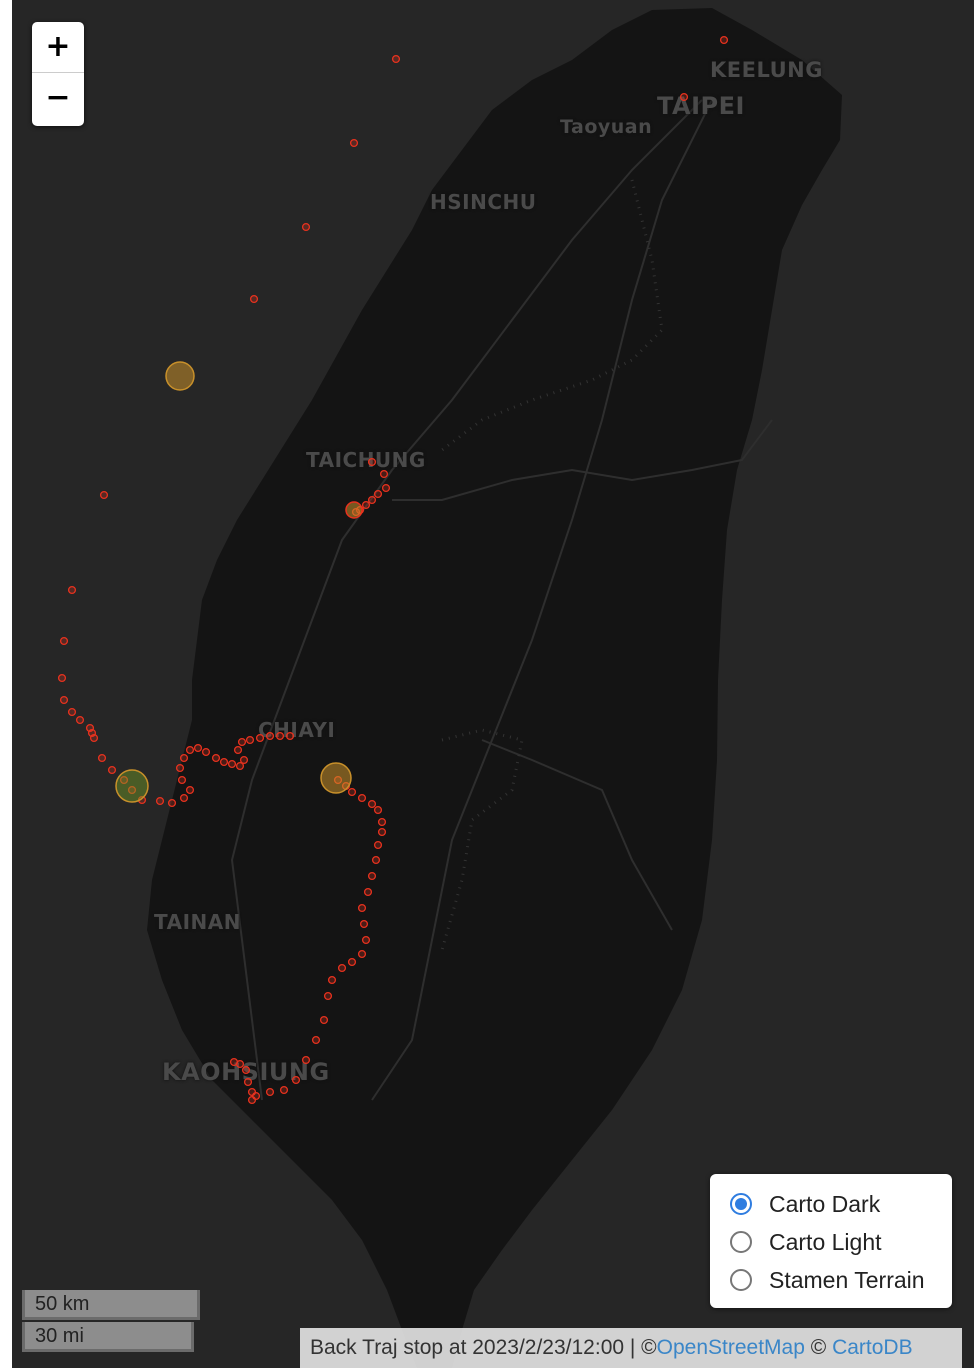 Image resolution: width=980 pixels, height=1368 pixels. I want to click on attribution-text: Back Traj stop at 2023/2/23/12:00 | ©, so click(483, 1347).